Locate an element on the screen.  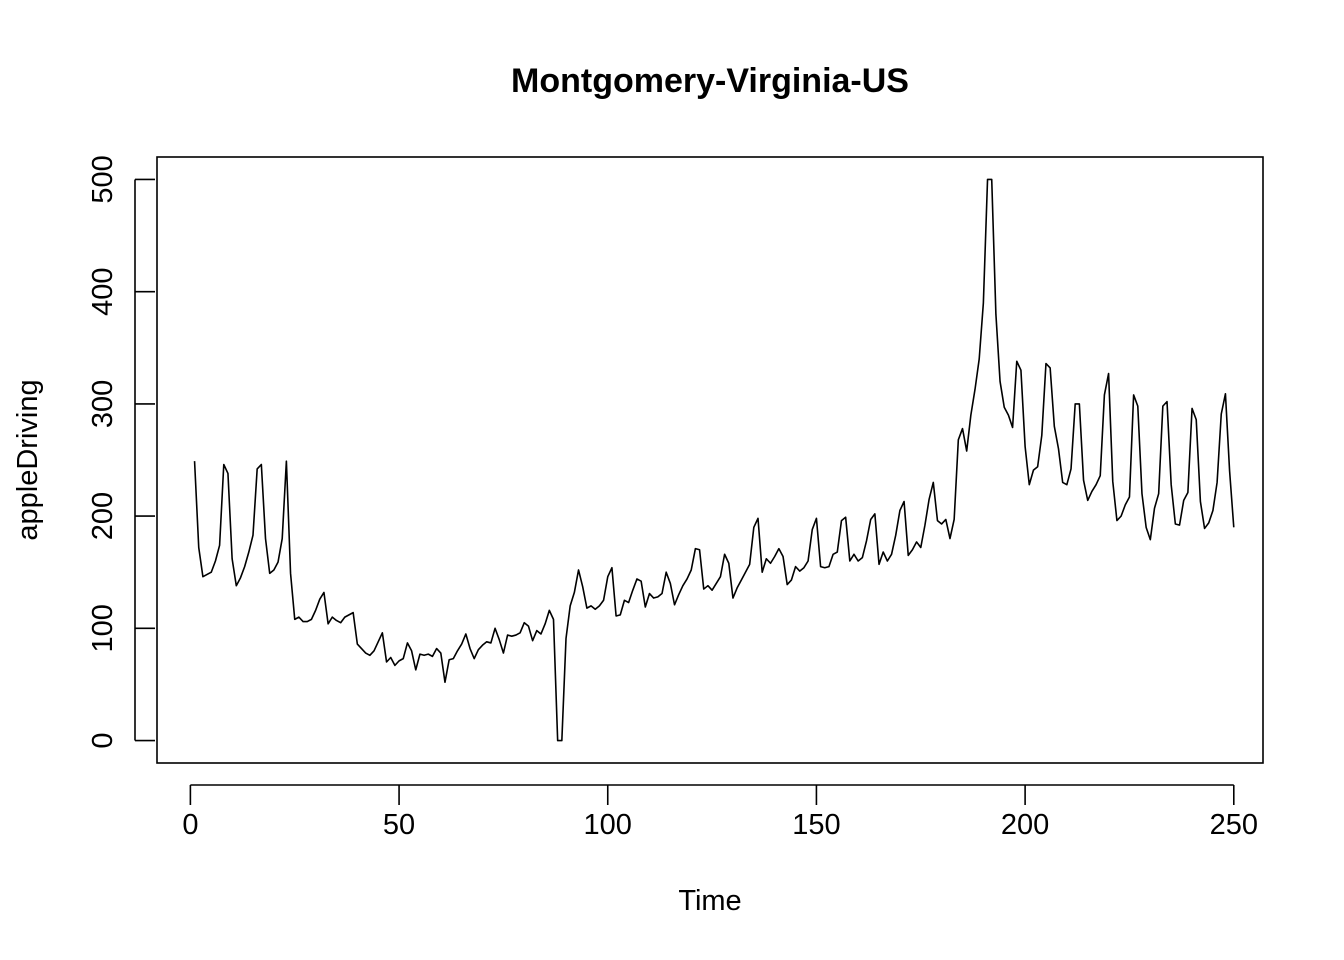
x-tick-label: 250 is located at coordinates (1234, 825).